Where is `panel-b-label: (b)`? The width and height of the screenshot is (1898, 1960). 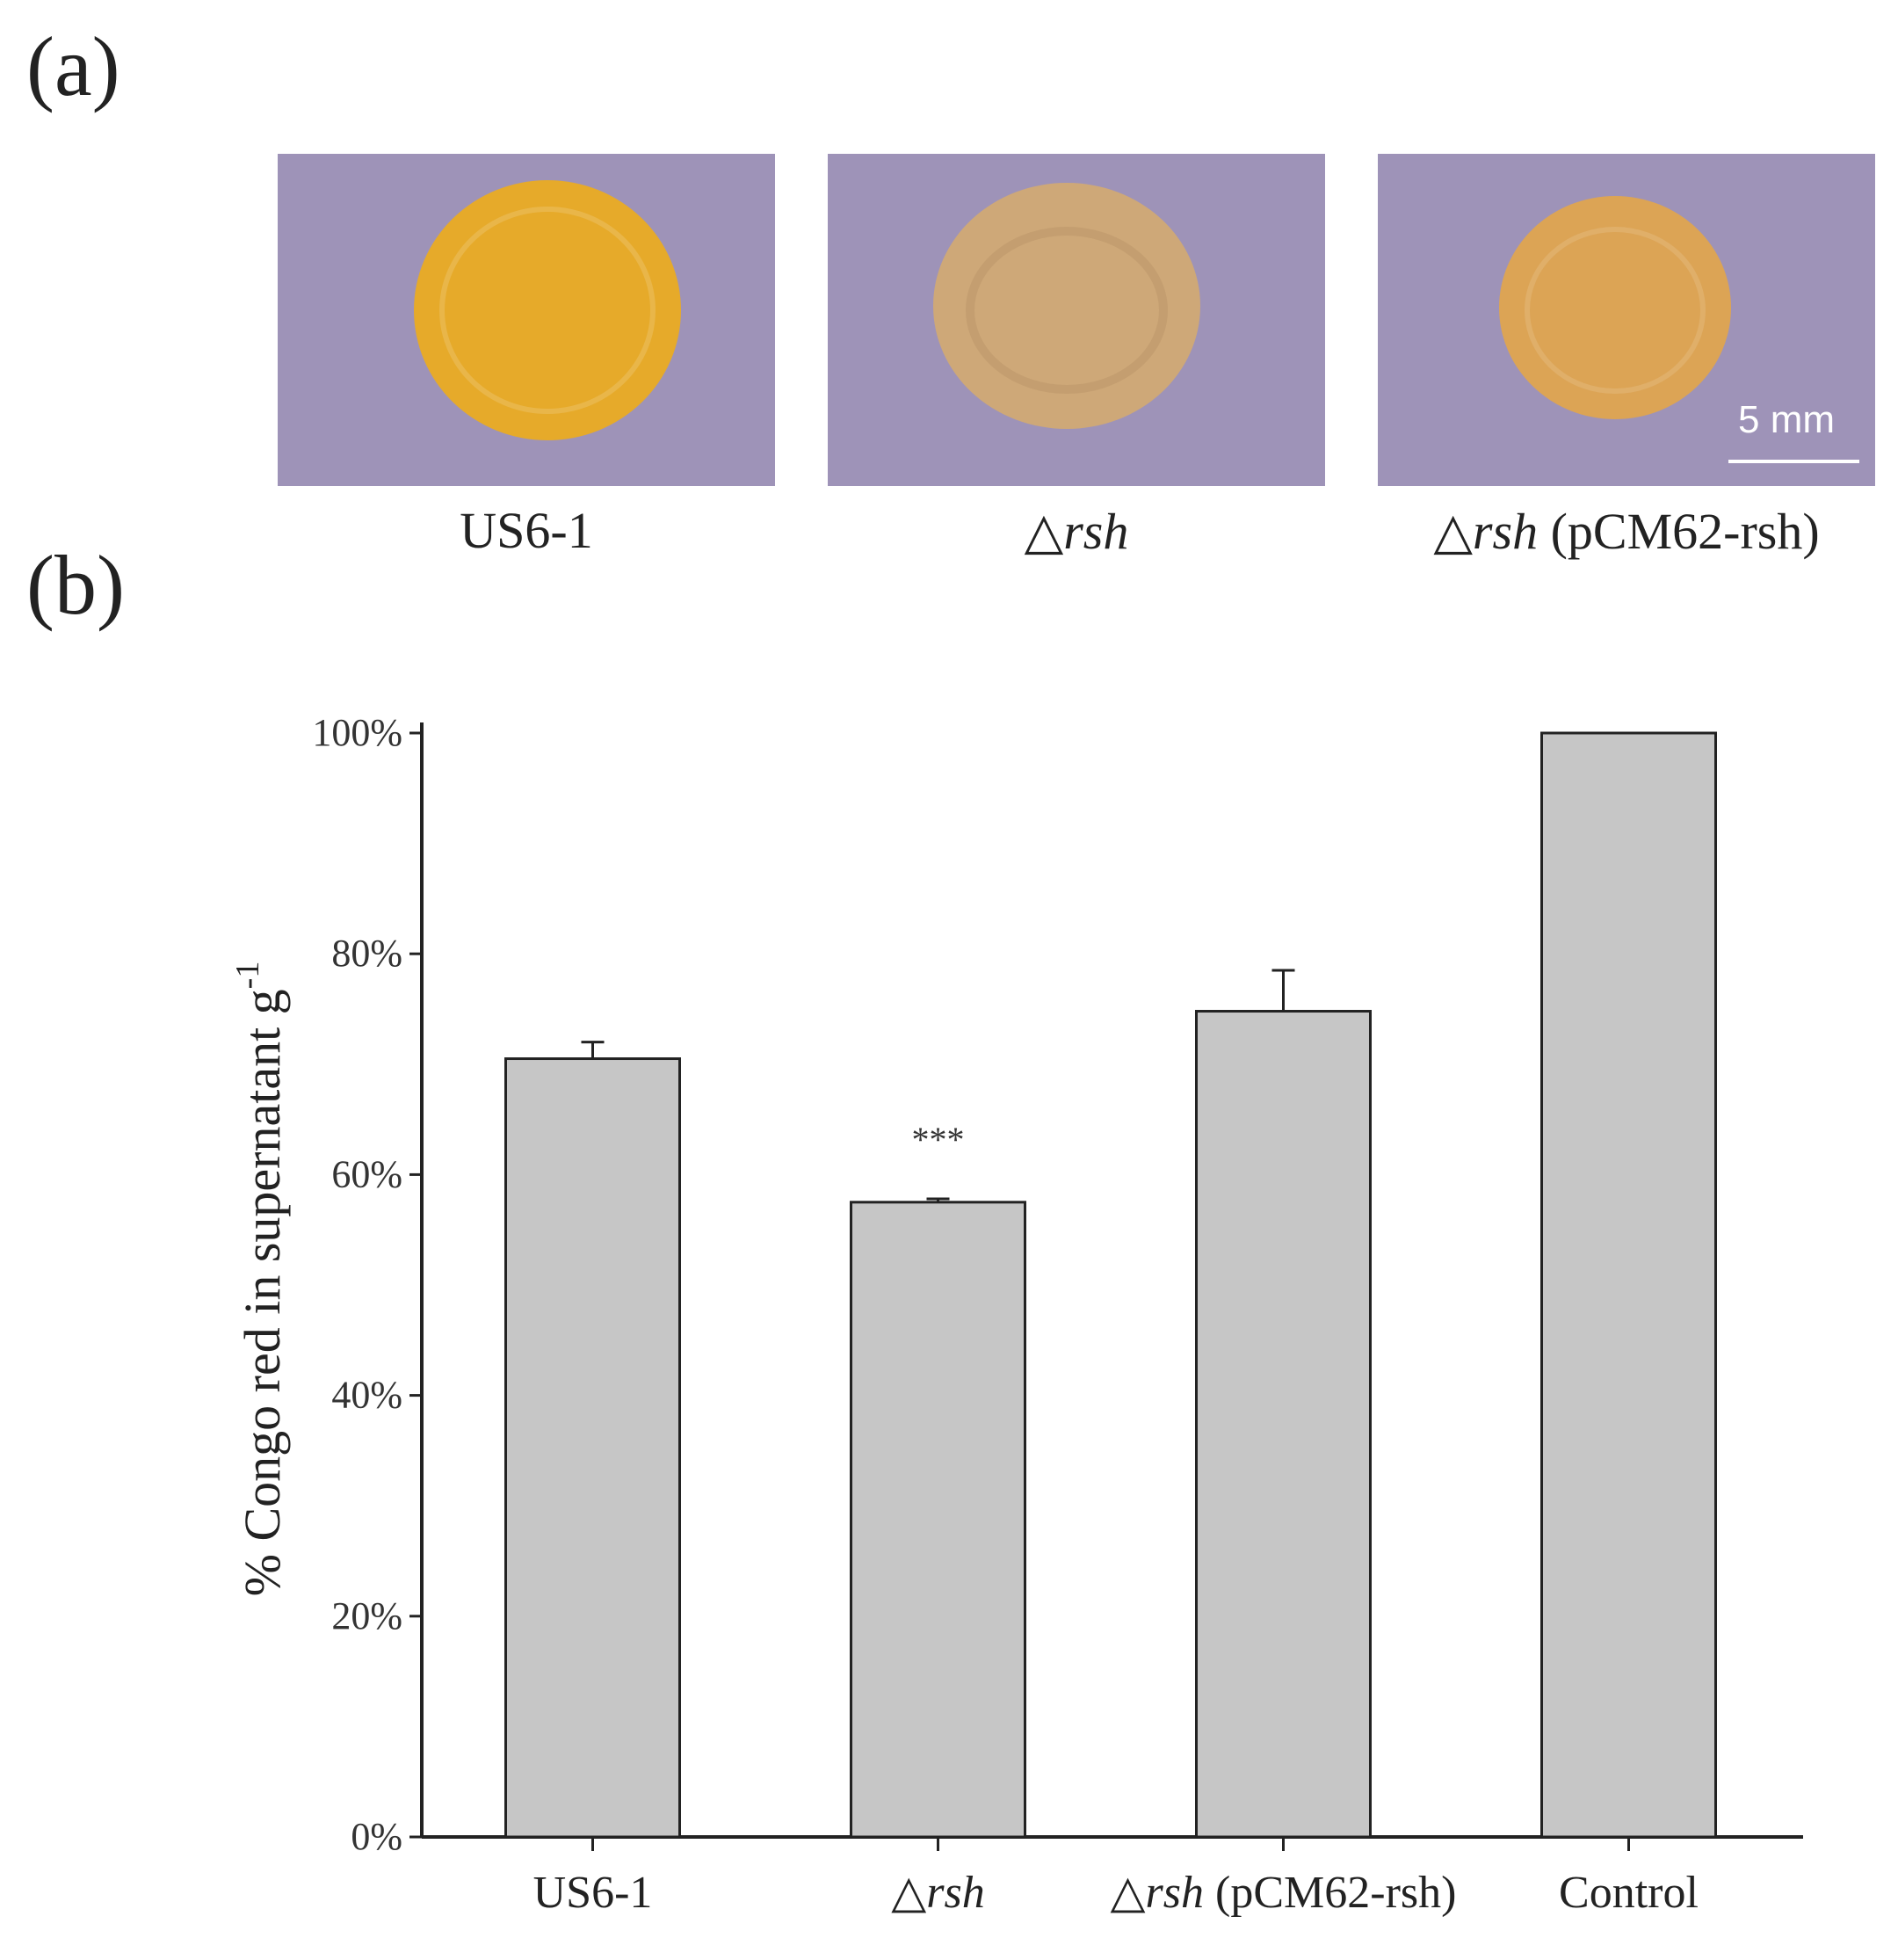
panel-b-label: (b) is located at coordinates (75, 585).